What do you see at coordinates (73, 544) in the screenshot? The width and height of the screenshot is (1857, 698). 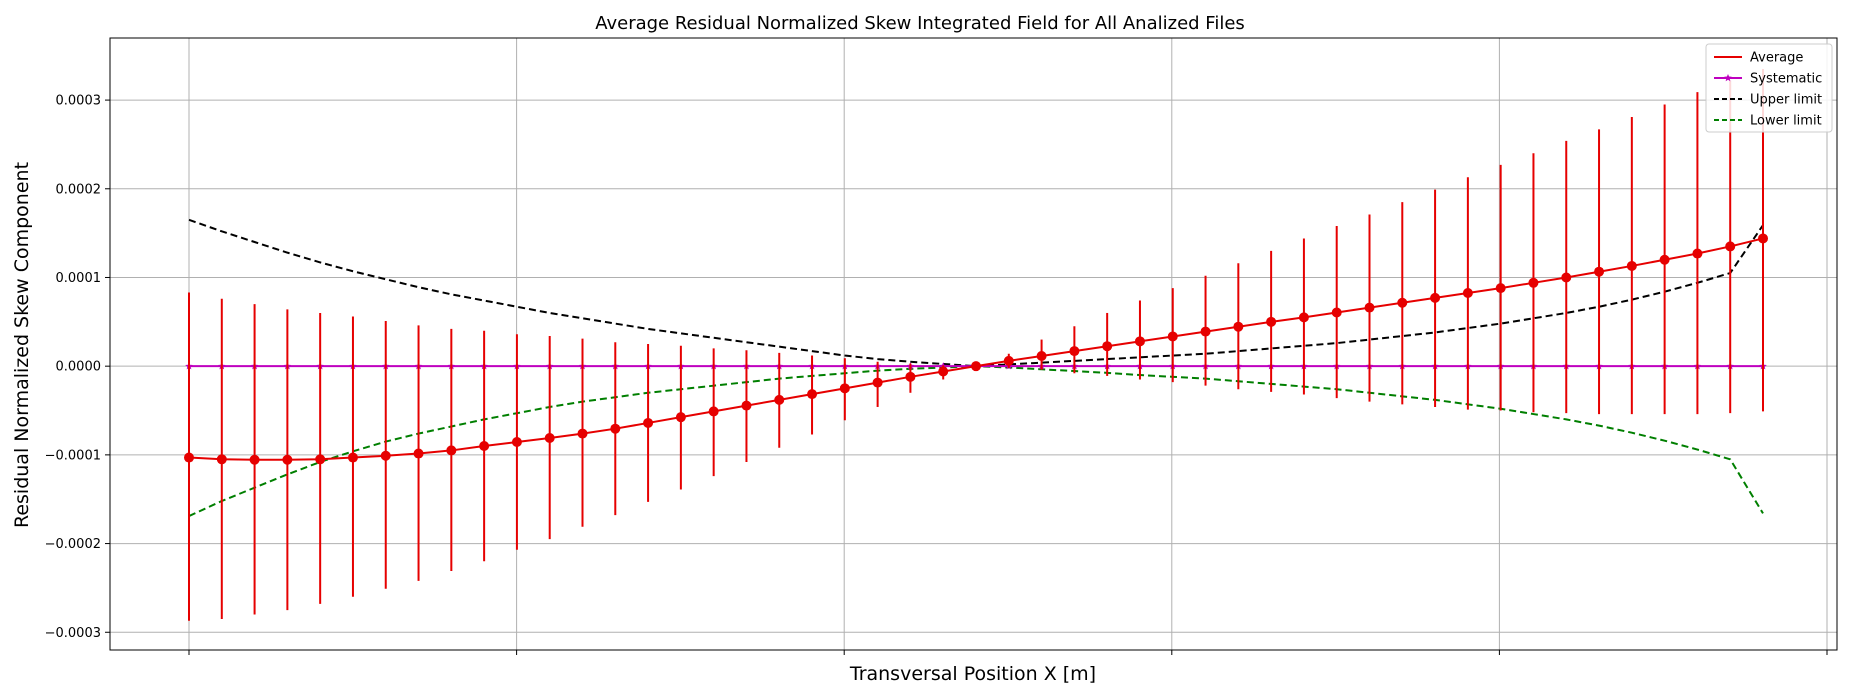 I see `y-tick-label-5: −0.0002` at bounding box center [73, 544].